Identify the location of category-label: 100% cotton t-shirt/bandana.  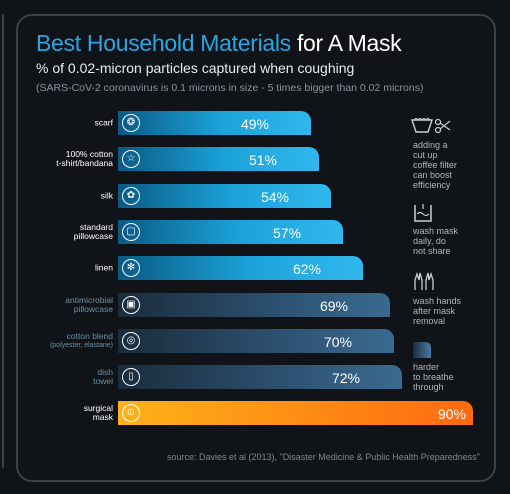
(58, 159).